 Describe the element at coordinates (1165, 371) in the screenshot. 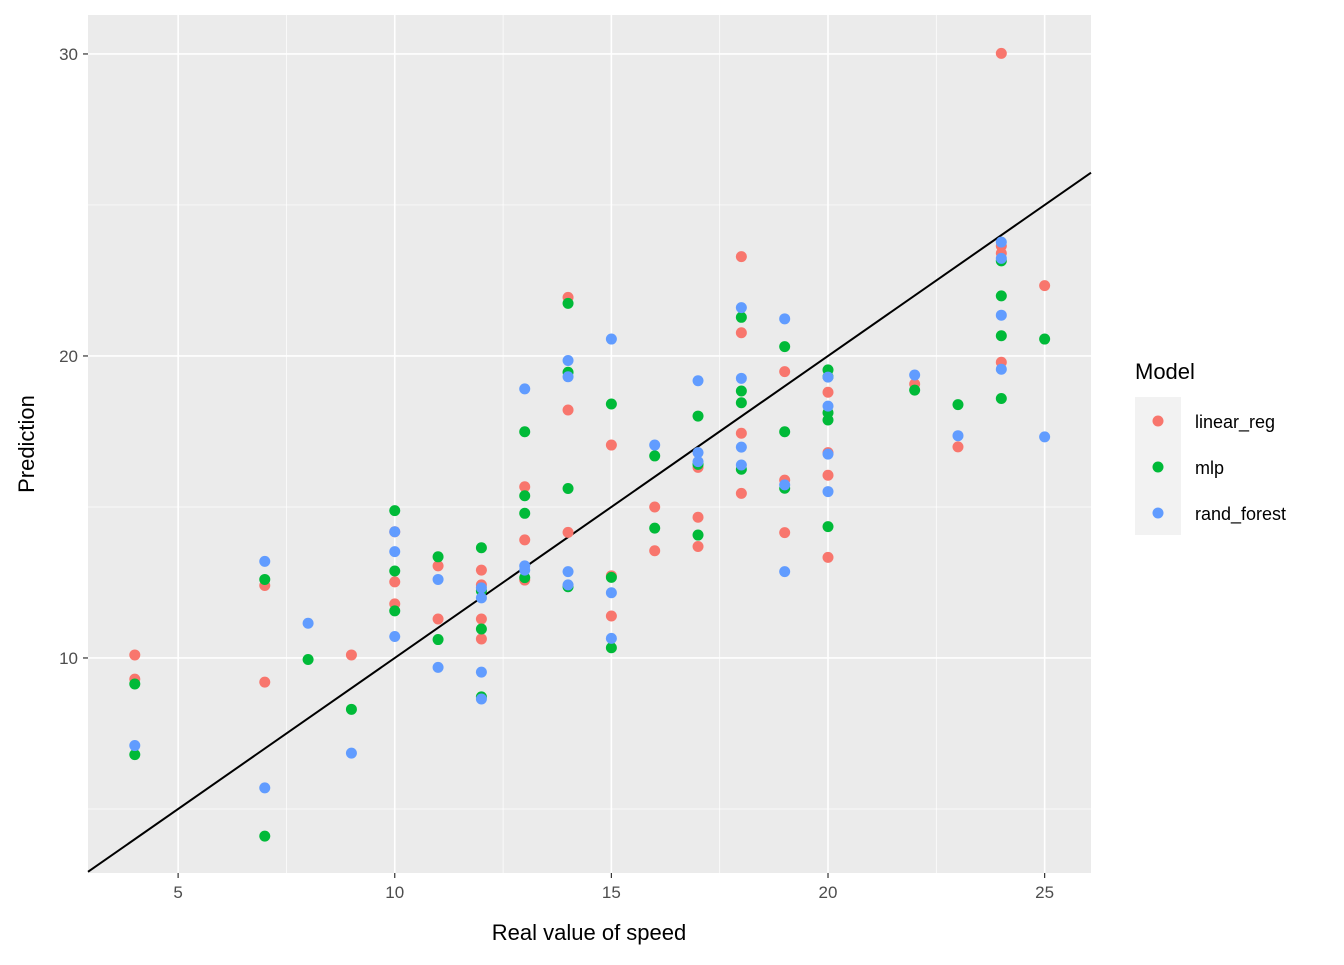

I see `legend-title: Model` at that location.